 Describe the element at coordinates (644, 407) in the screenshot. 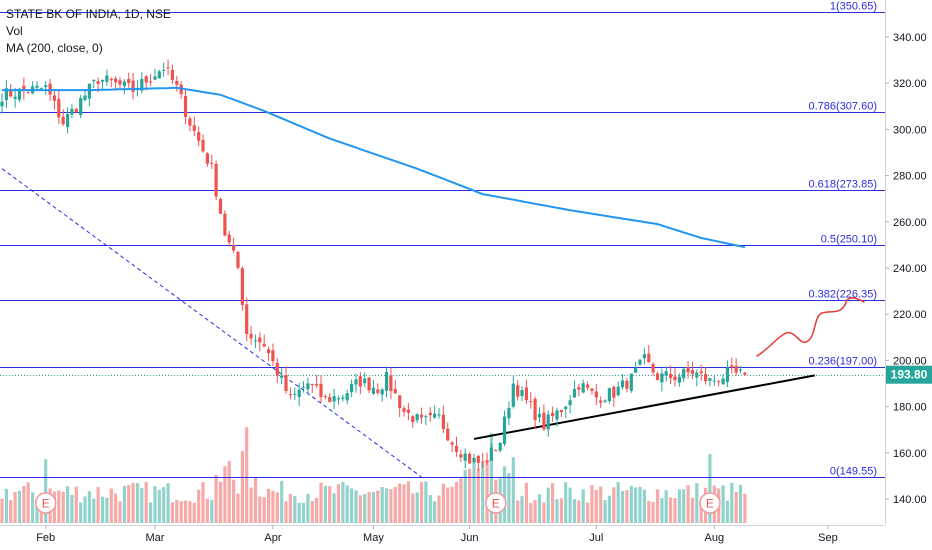

I see `rising-support-trendline` at that location.